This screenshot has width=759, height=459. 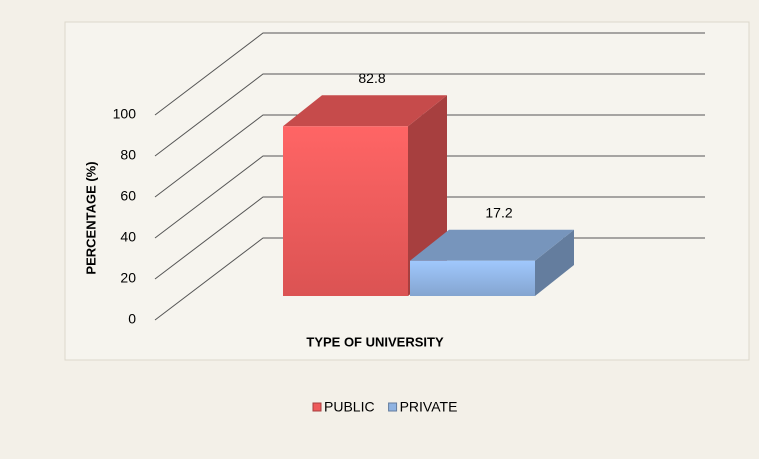 I want to click on y-axis-title: PERCENTAGE (%), so click(x=90, y=217).